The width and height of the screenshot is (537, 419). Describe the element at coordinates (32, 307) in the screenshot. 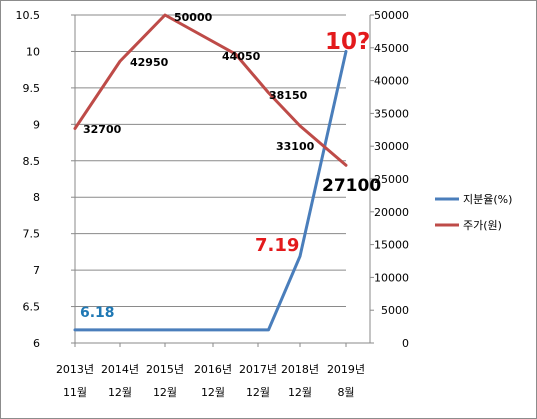

I see `left-axis-label: 6.5` at that location.